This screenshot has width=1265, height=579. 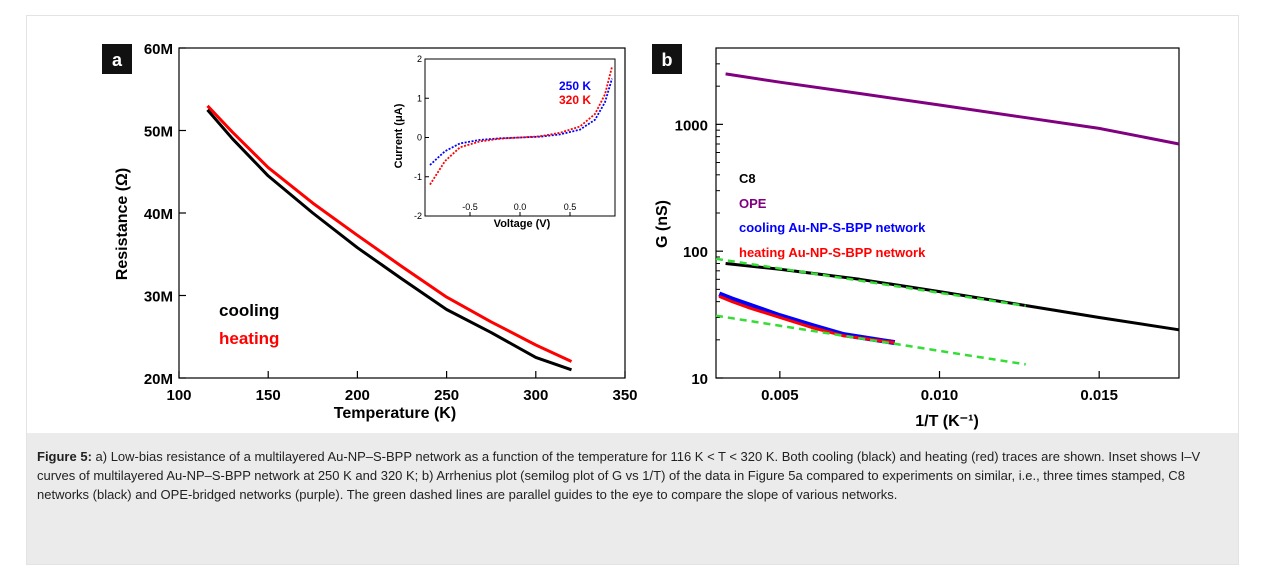 I want to click on inset-ytick-label: -1, so click(x=418, y=177).